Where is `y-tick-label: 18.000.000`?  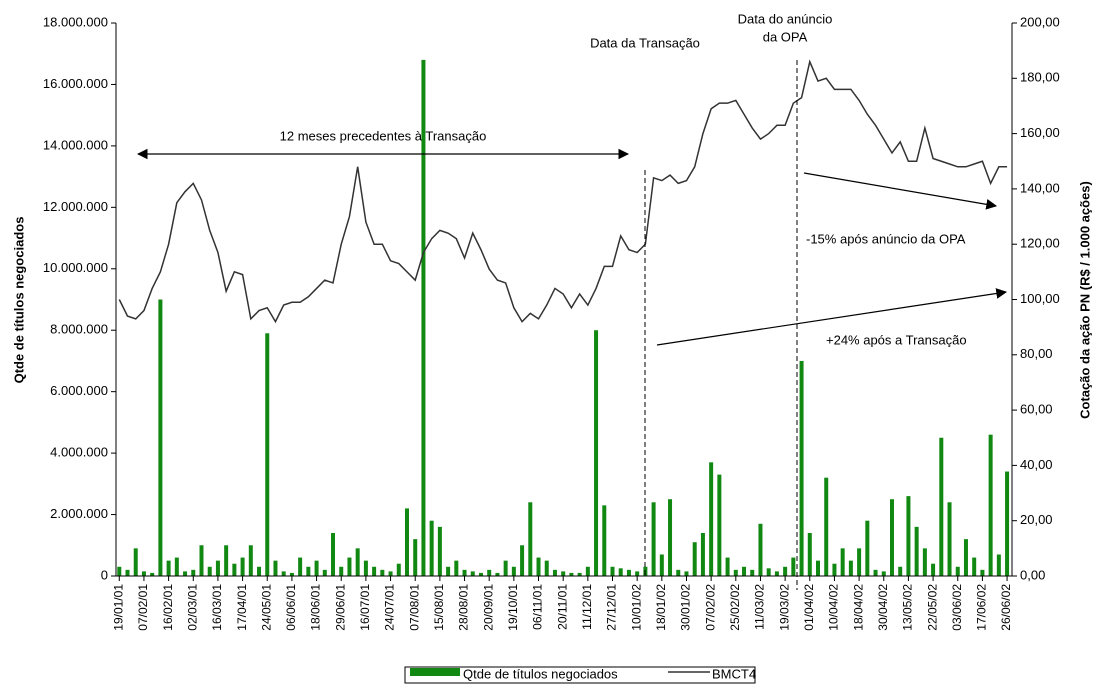 y-tick-label: 18.000.000 is located at coordinates (75, 21).